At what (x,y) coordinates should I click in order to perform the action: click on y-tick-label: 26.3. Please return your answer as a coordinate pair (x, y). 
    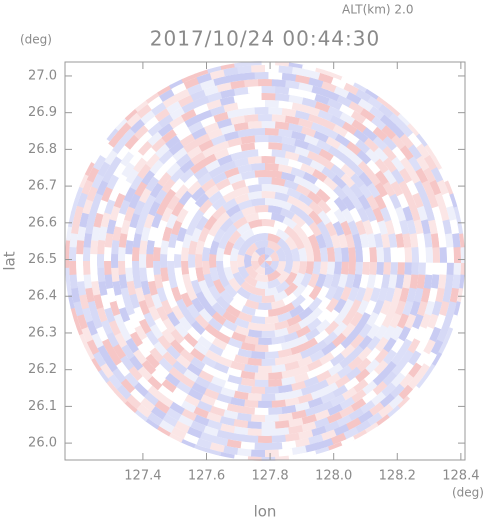
    Looking at the image, I should click on (42, 332).